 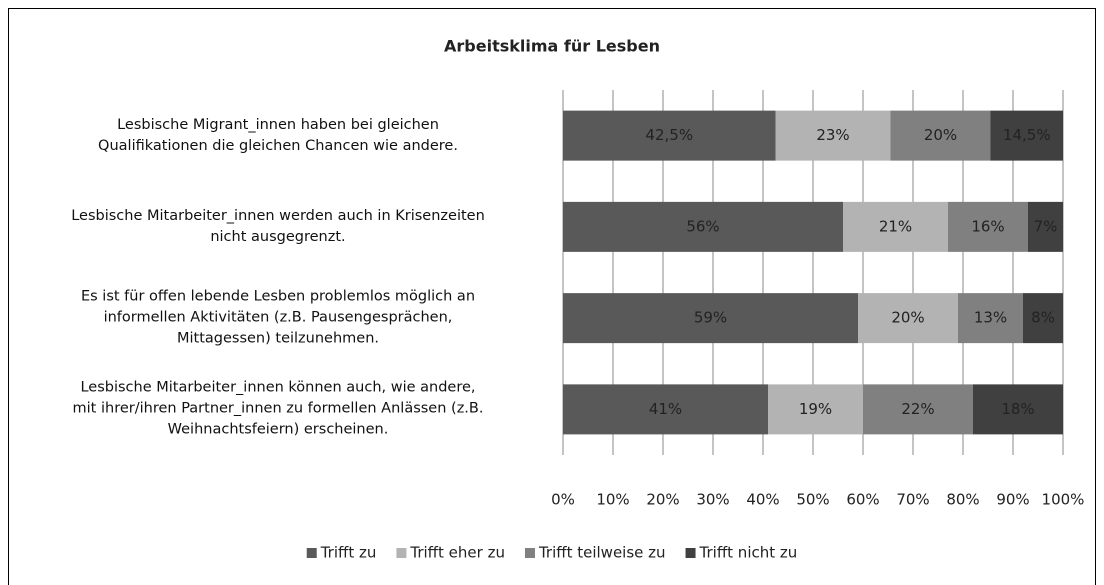 I want to click on x-tick-label: 80%, so click(x=962, y=500).